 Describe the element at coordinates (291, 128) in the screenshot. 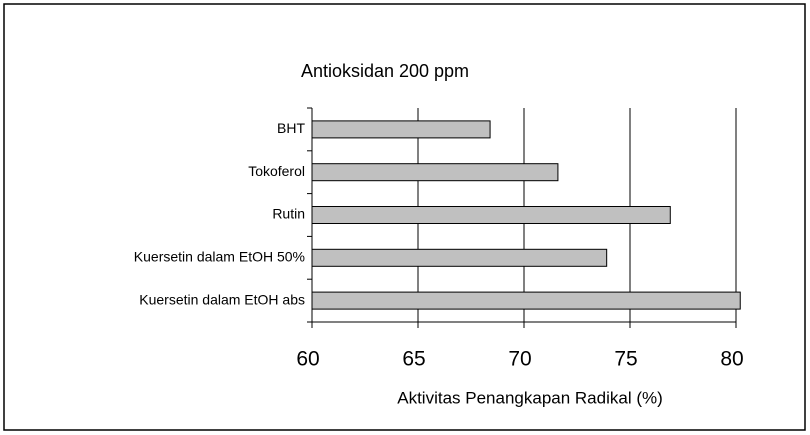

I see `y-tick-label: BHT` at that location.